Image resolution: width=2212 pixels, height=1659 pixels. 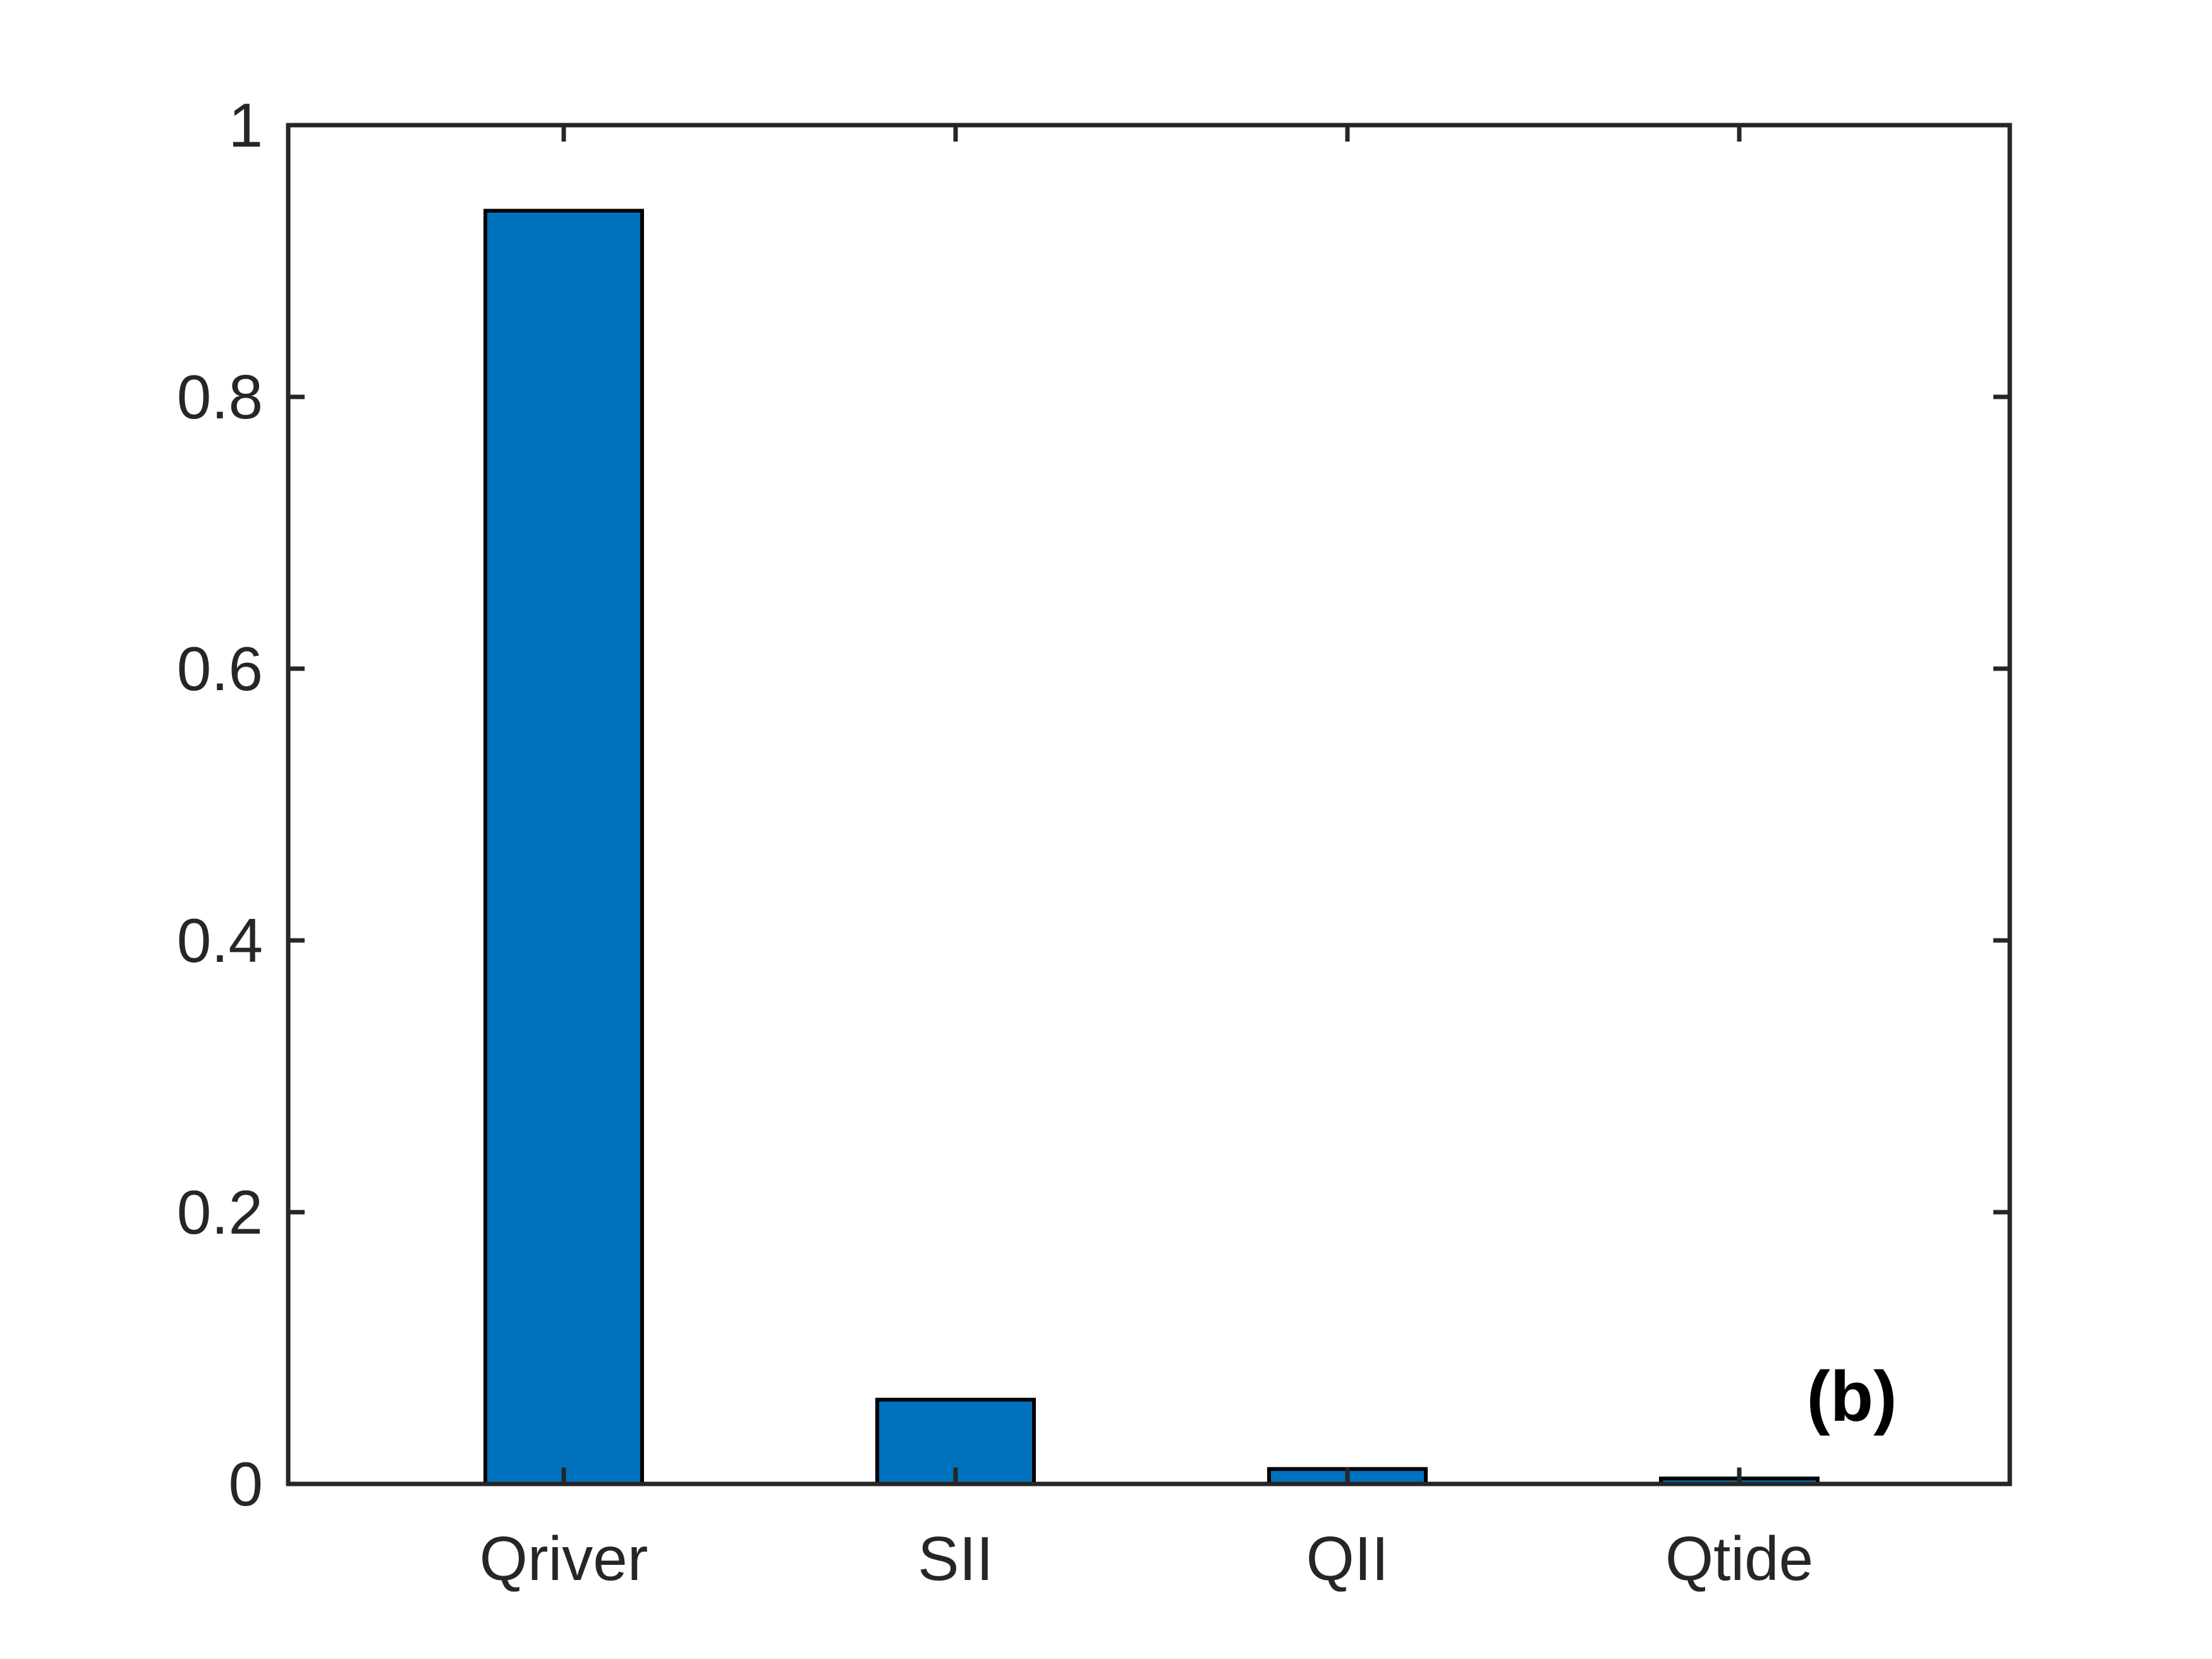 What do you see at coordinates (245, 1484) in the screenshot?
I see `y-tick-label: 0` at bounding box center [245, 1484].